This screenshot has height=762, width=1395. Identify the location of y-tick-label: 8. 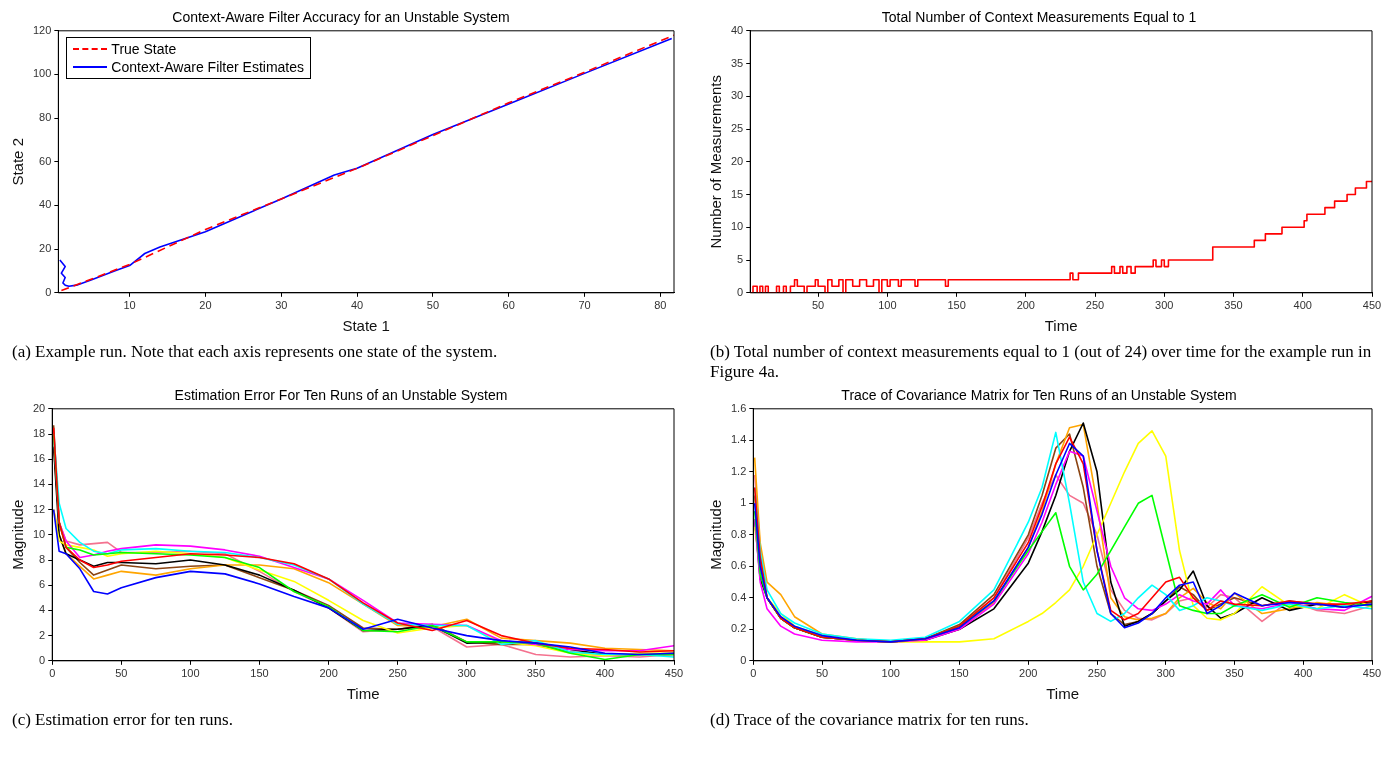
(42, 559).